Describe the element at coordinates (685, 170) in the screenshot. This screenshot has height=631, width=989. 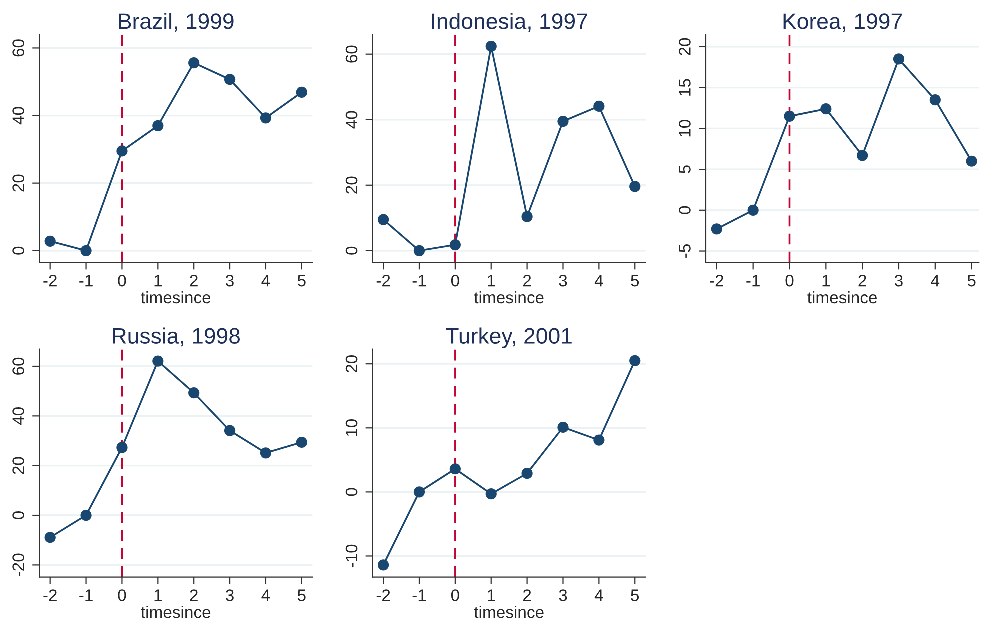
I see `y-tick-label: 5` at that location.